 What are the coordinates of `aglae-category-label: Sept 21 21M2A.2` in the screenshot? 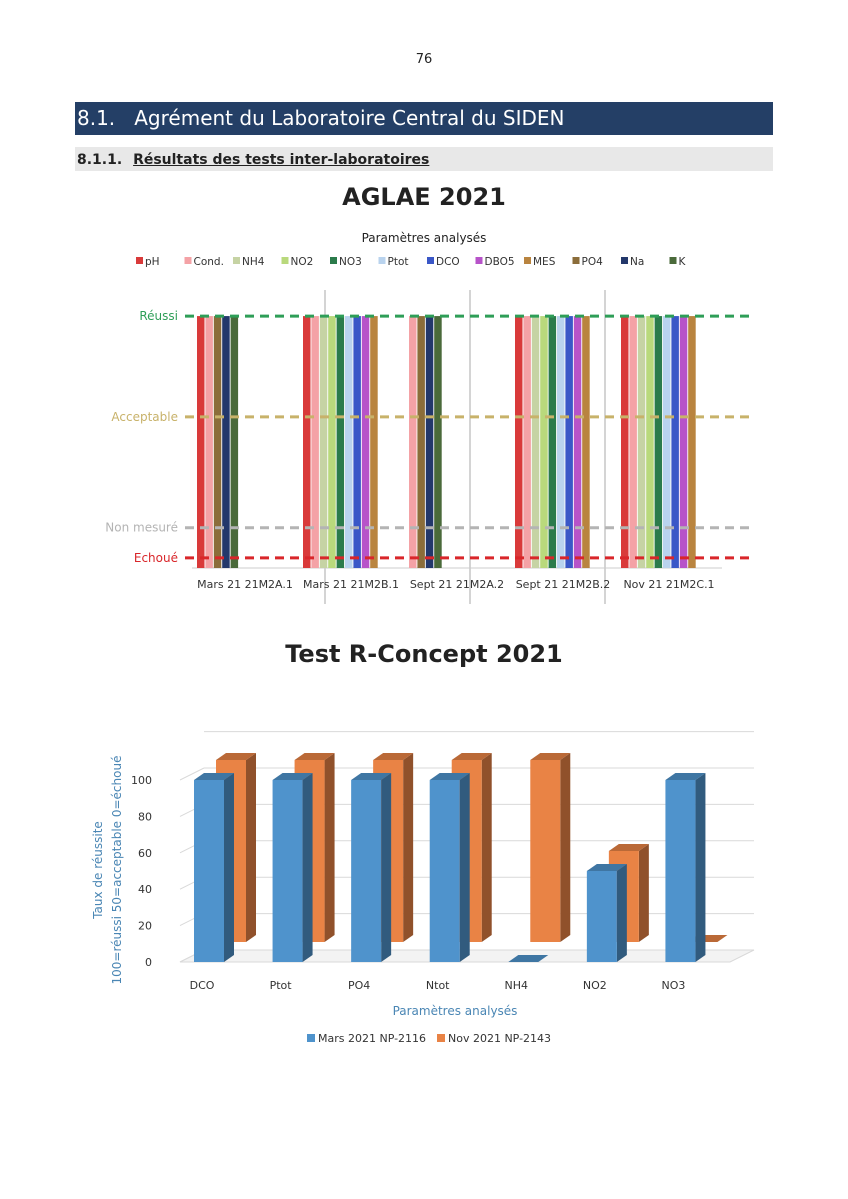 It's located at (457, 584).